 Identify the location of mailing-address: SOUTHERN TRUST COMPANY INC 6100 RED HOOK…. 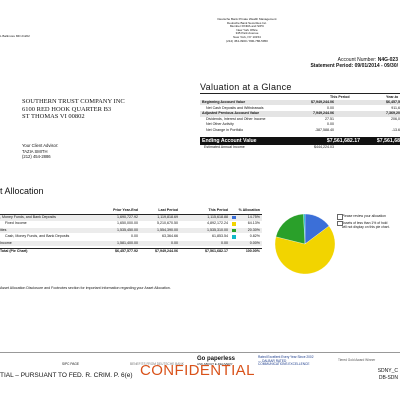
(73, 109).